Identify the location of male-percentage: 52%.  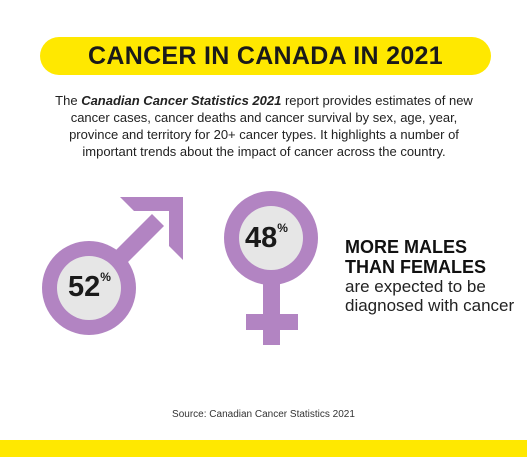
(89, 286).